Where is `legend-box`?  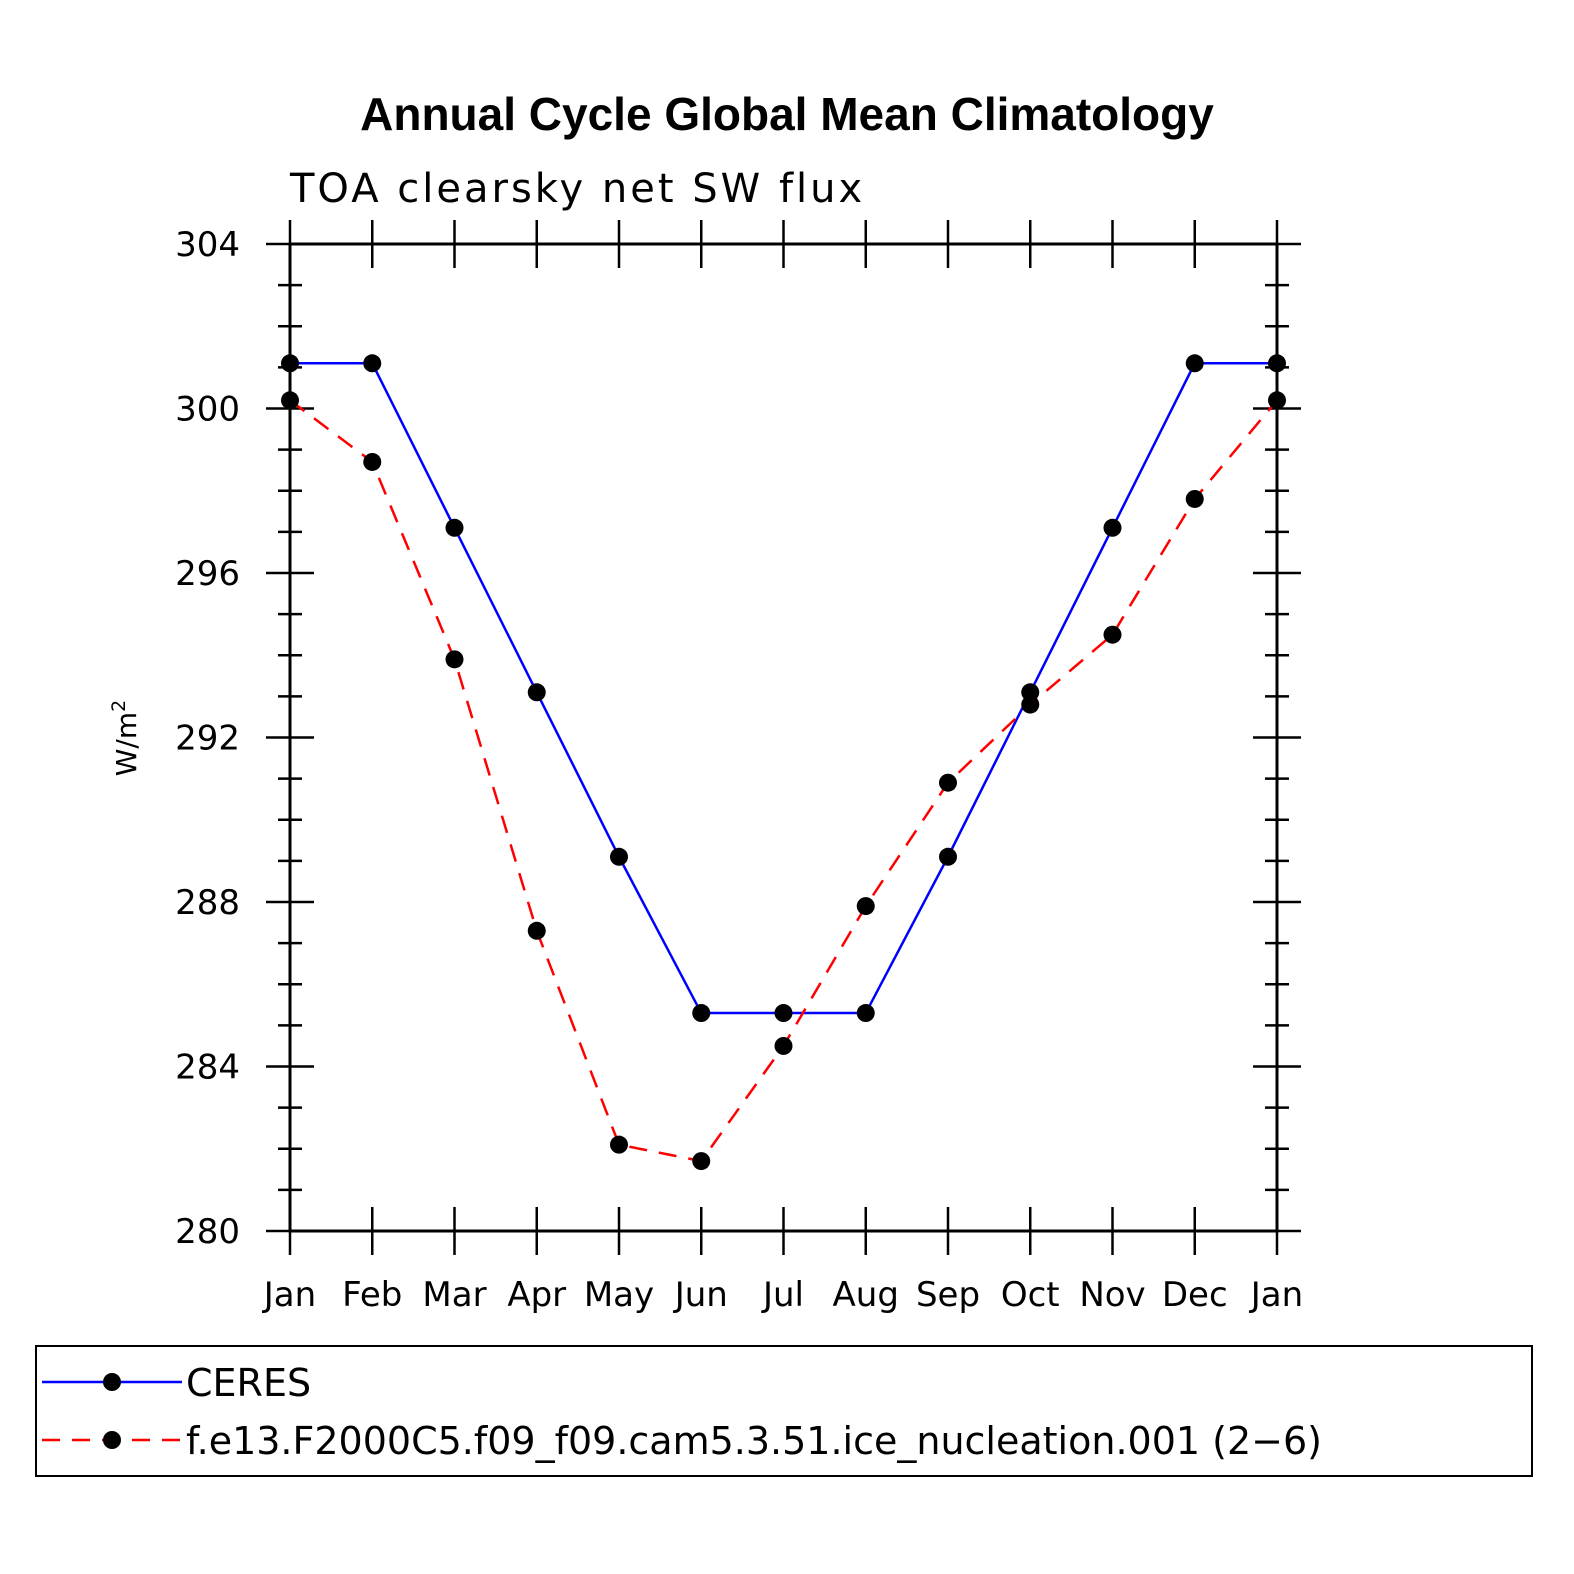 legend-box is located at coordinates (784, 1411).